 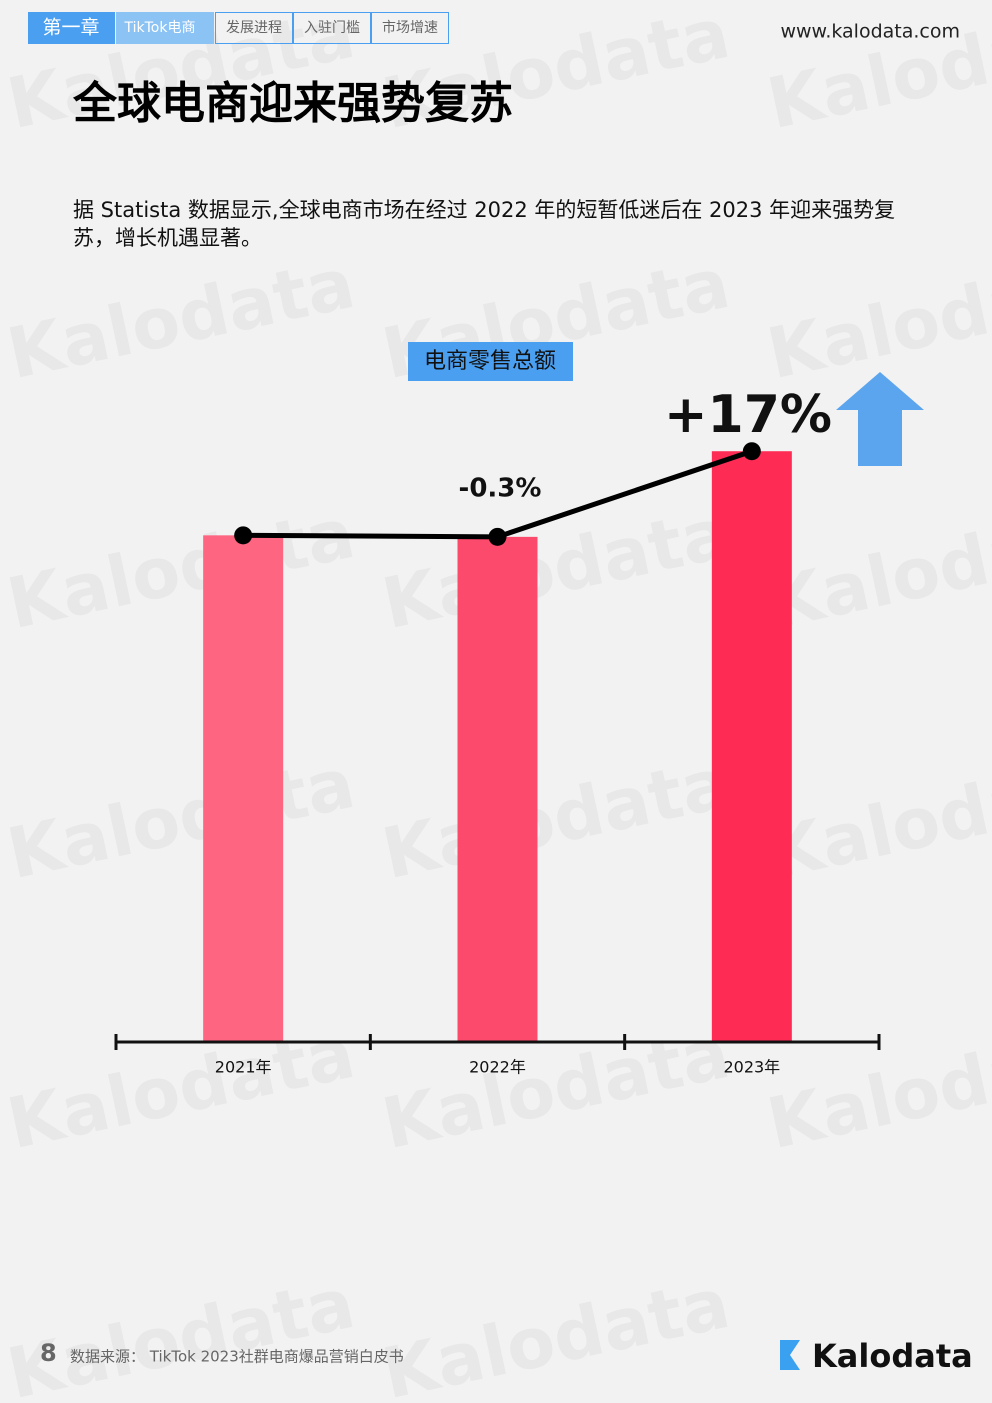 I want to click on page-title: 全球电商迎来强势复苏, so click(x=292, y=103).